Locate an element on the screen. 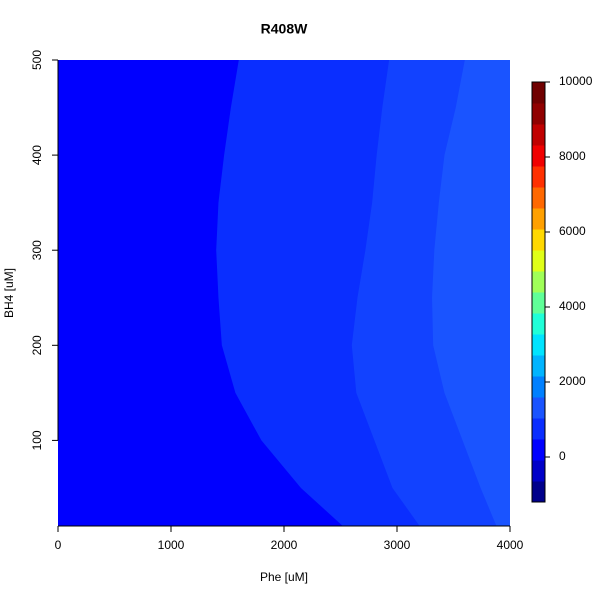 Image resolution: width=600 pixels, height=605 pixels. y-tick-label: 400 is located at coordinates (37, 155).